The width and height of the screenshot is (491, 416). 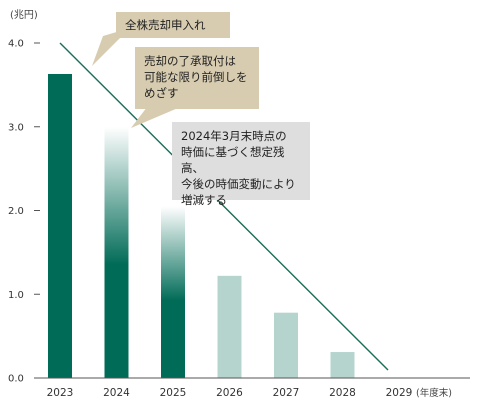 What do you see at coordinates (24, 15) in the screenshot?
I see `y-unit-label: (兆円)` at bounding box center [24, 15].